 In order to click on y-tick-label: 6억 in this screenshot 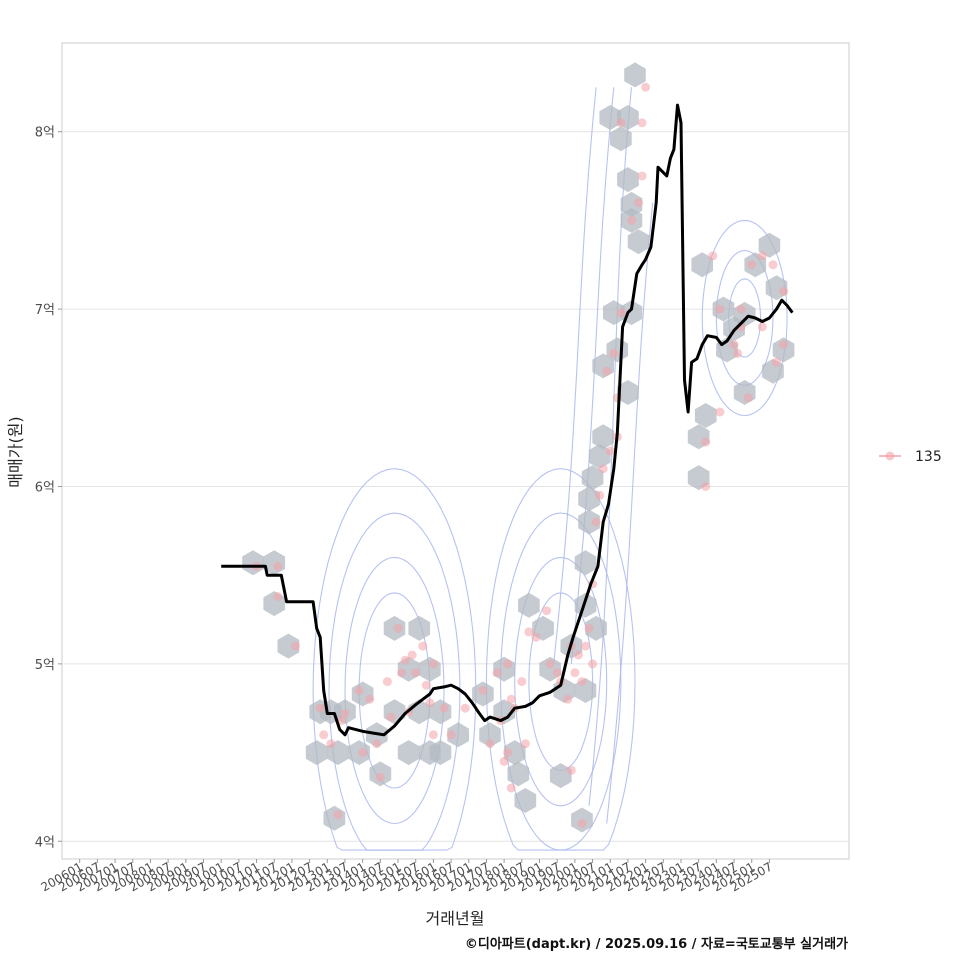, I will do `click(45, 487)`.